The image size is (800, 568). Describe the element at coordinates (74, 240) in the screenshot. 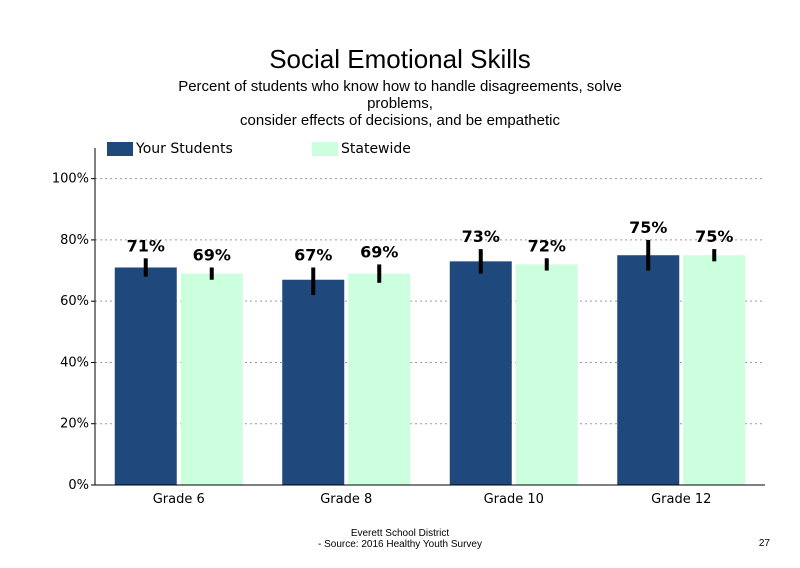

I see `y-tick-label: 80%` at that location.